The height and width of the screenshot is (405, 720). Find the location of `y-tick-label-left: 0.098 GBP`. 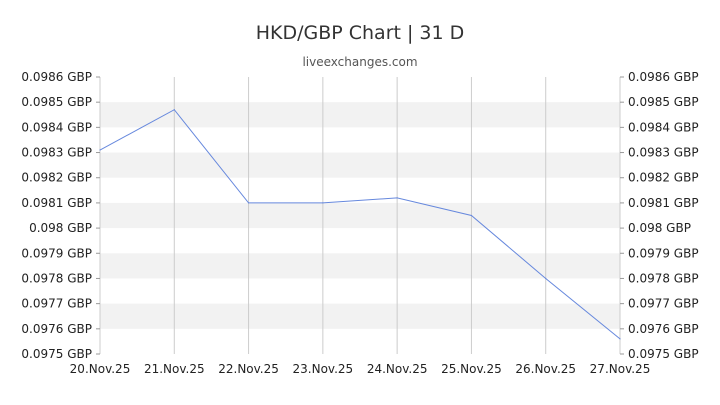

y-tick-label-left: 0.098 GBP is located at coordinates (60, 228).